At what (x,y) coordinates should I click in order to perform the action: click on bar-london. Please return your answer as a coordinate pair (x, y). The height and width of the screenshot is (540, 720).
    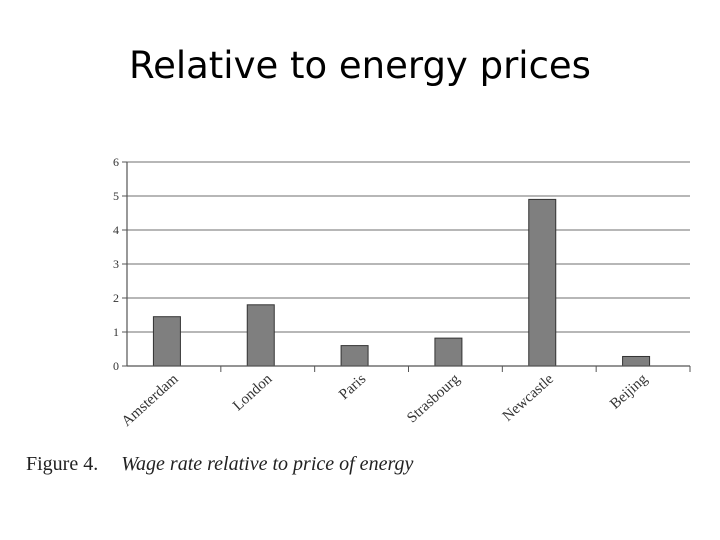
    Looking at the image, I should click on (260, 335).